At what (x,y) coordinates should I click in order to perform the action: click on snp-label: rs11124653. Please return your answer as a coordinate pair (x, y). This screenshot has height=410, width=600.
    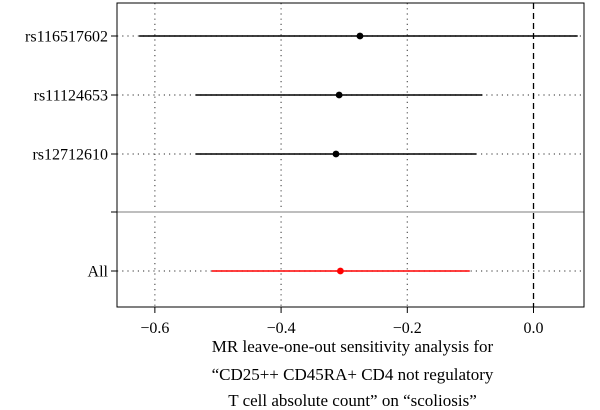
    Looking at the image, I should click on (71, 96).